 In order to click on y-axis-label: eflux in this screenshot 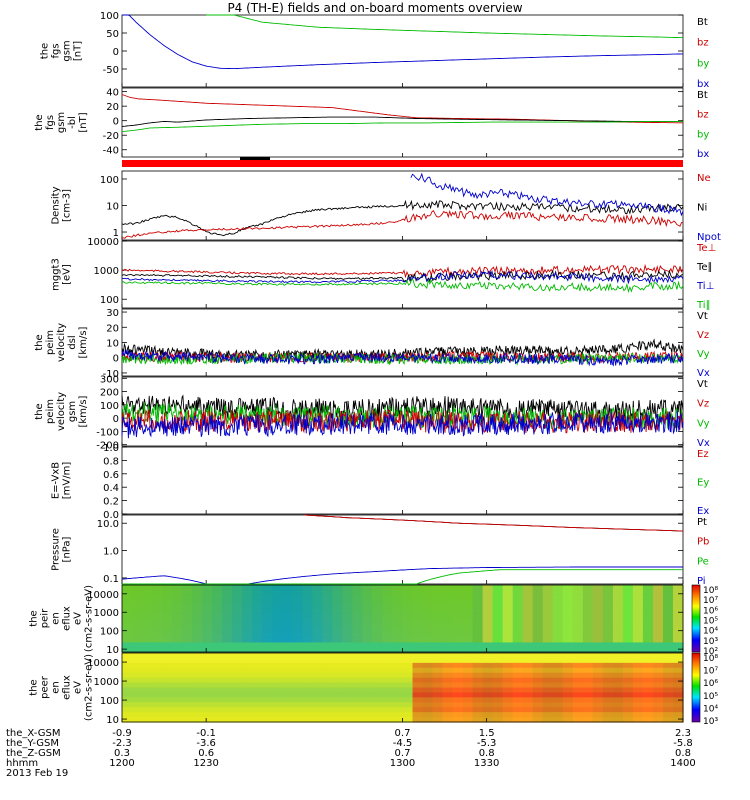, I will do `click(67, 687)`.